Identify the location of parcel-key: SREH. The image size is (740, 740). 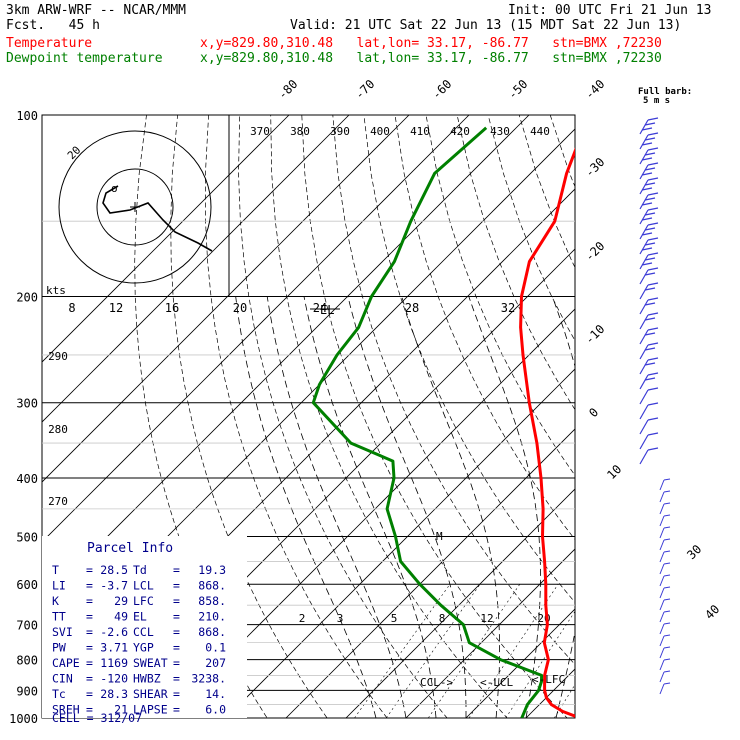
(66, 710).